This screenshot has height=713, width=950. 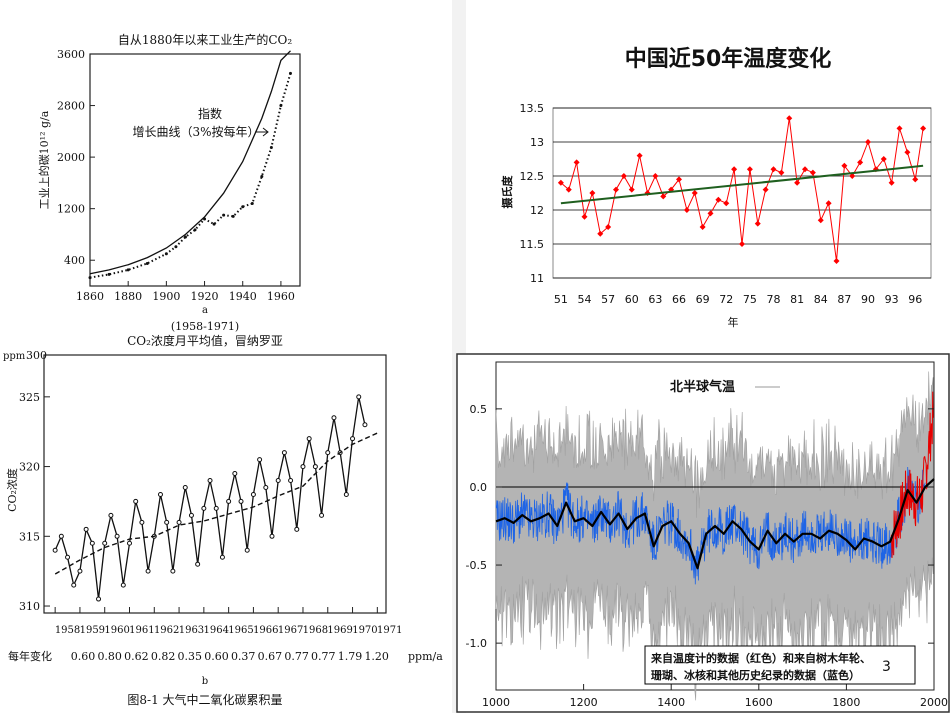 I want to click on y-tick-label: 3600, so click(x=71, y=54).